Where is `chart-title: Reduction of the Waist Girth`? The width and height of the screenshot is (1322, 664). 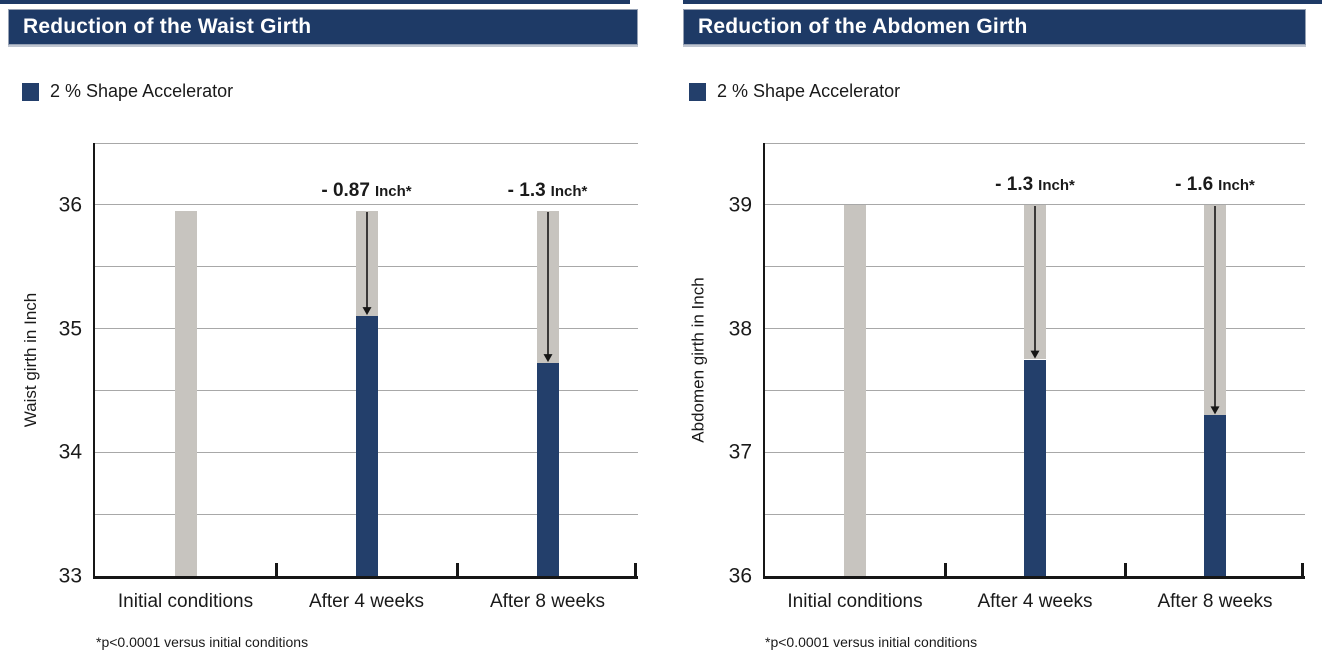
chart-title: Reduction of the Waist Girth is located at coordinates (167, 26).